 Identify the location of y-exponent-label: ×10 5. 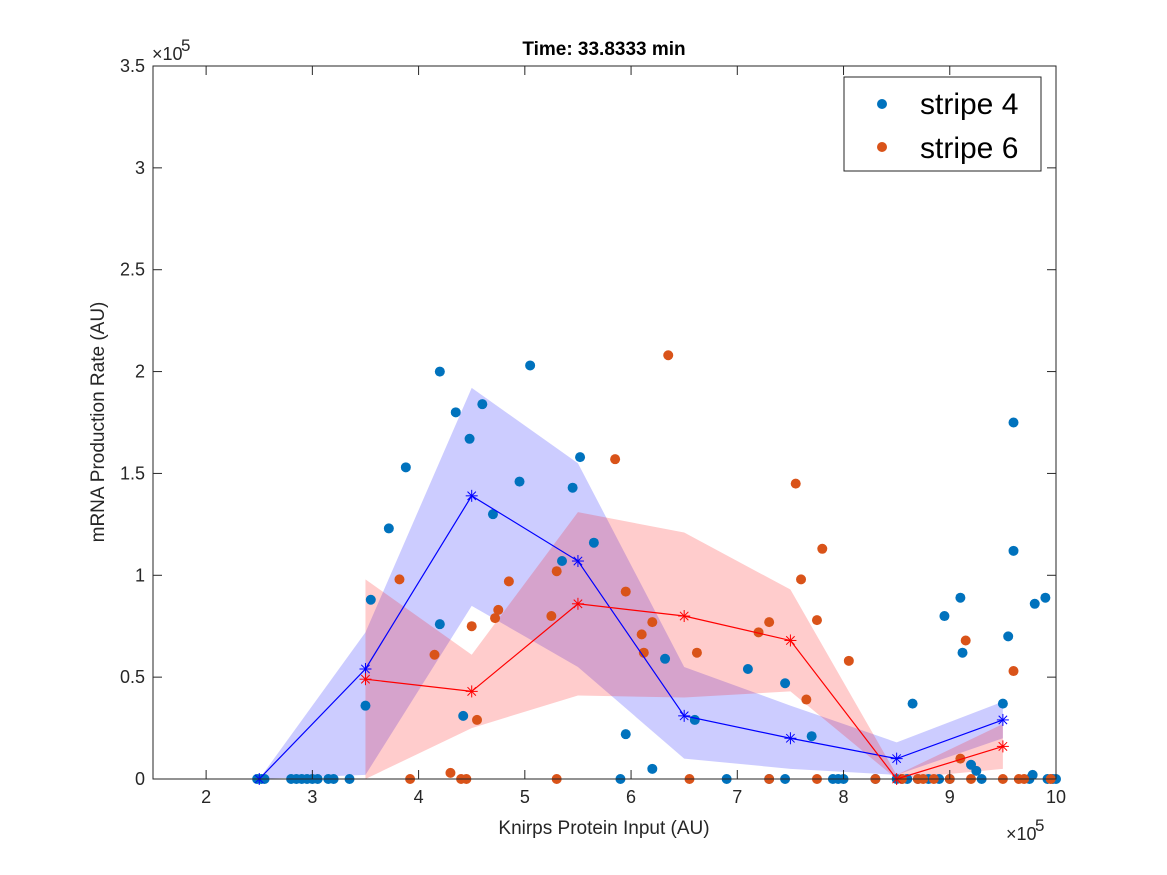
(171, 50).